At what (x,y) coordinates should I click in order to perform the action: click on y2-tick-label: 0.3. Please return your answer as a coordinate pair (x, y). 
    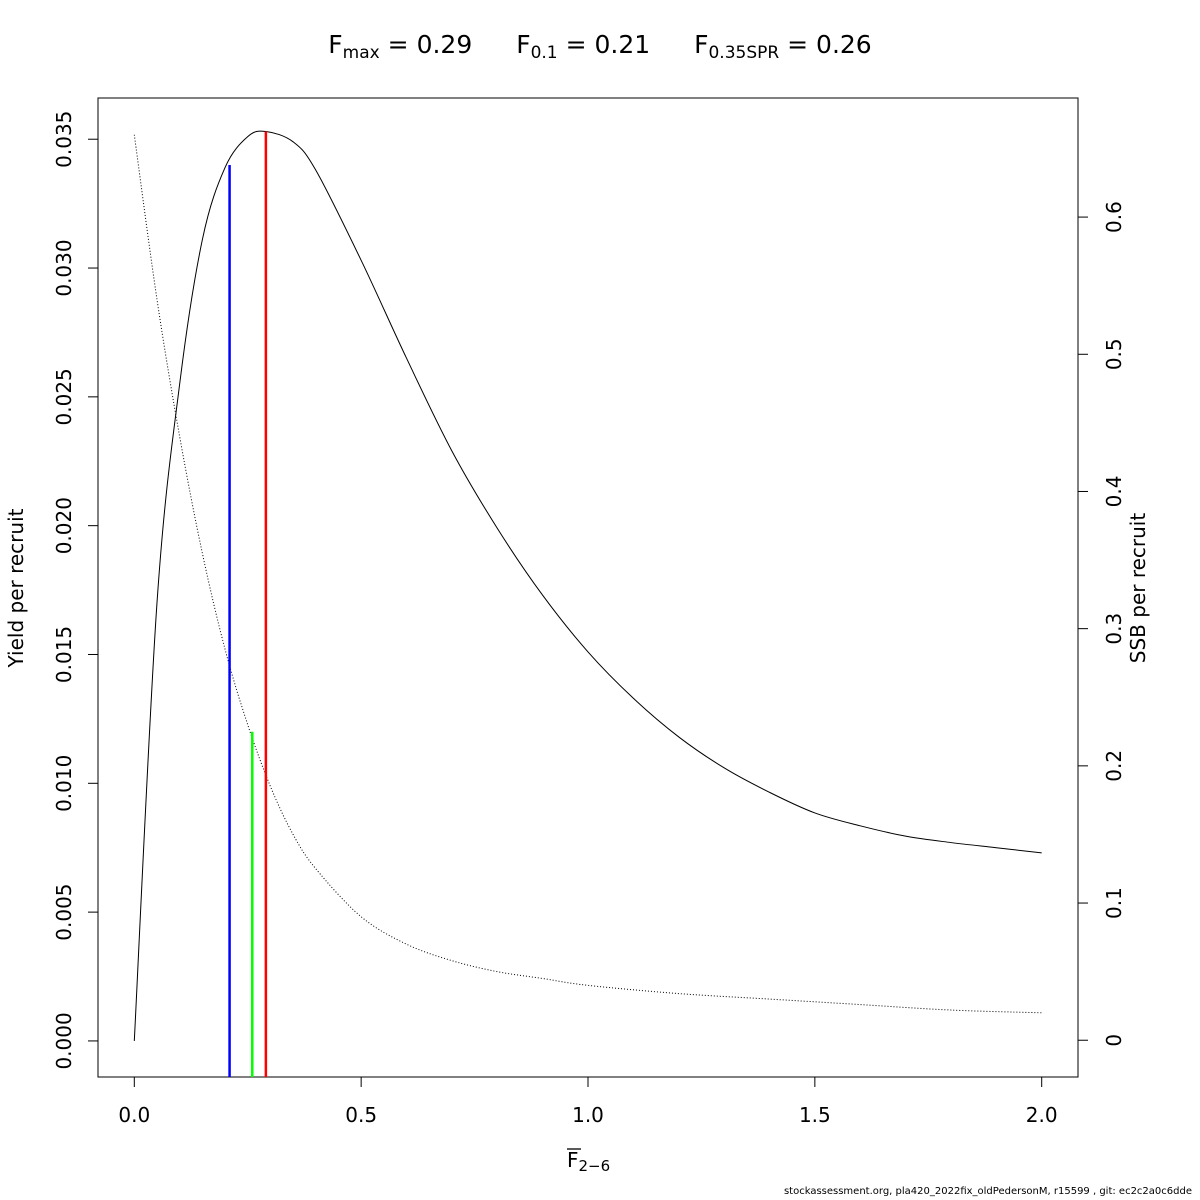
    Looking at the image, I should click on (1114, 629).